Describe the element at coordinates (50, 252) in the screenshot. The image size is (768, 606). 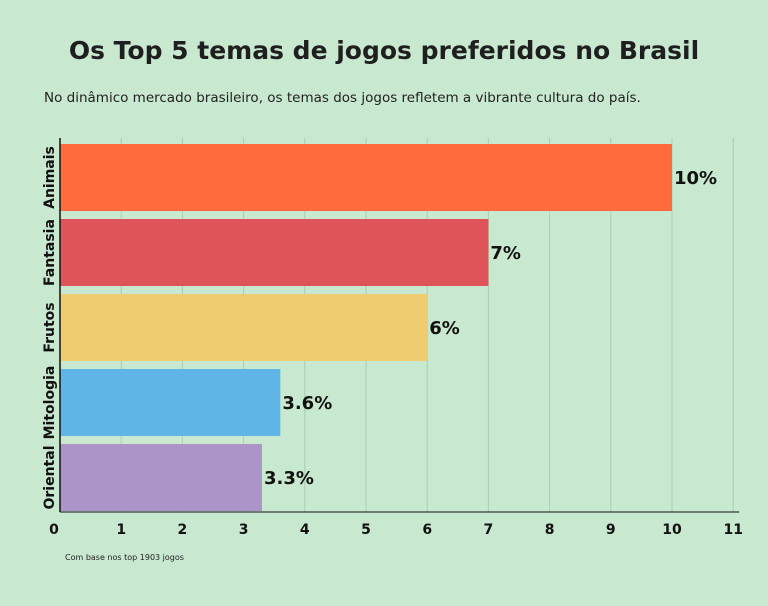
I see `category-label: Fantasia` at that location.